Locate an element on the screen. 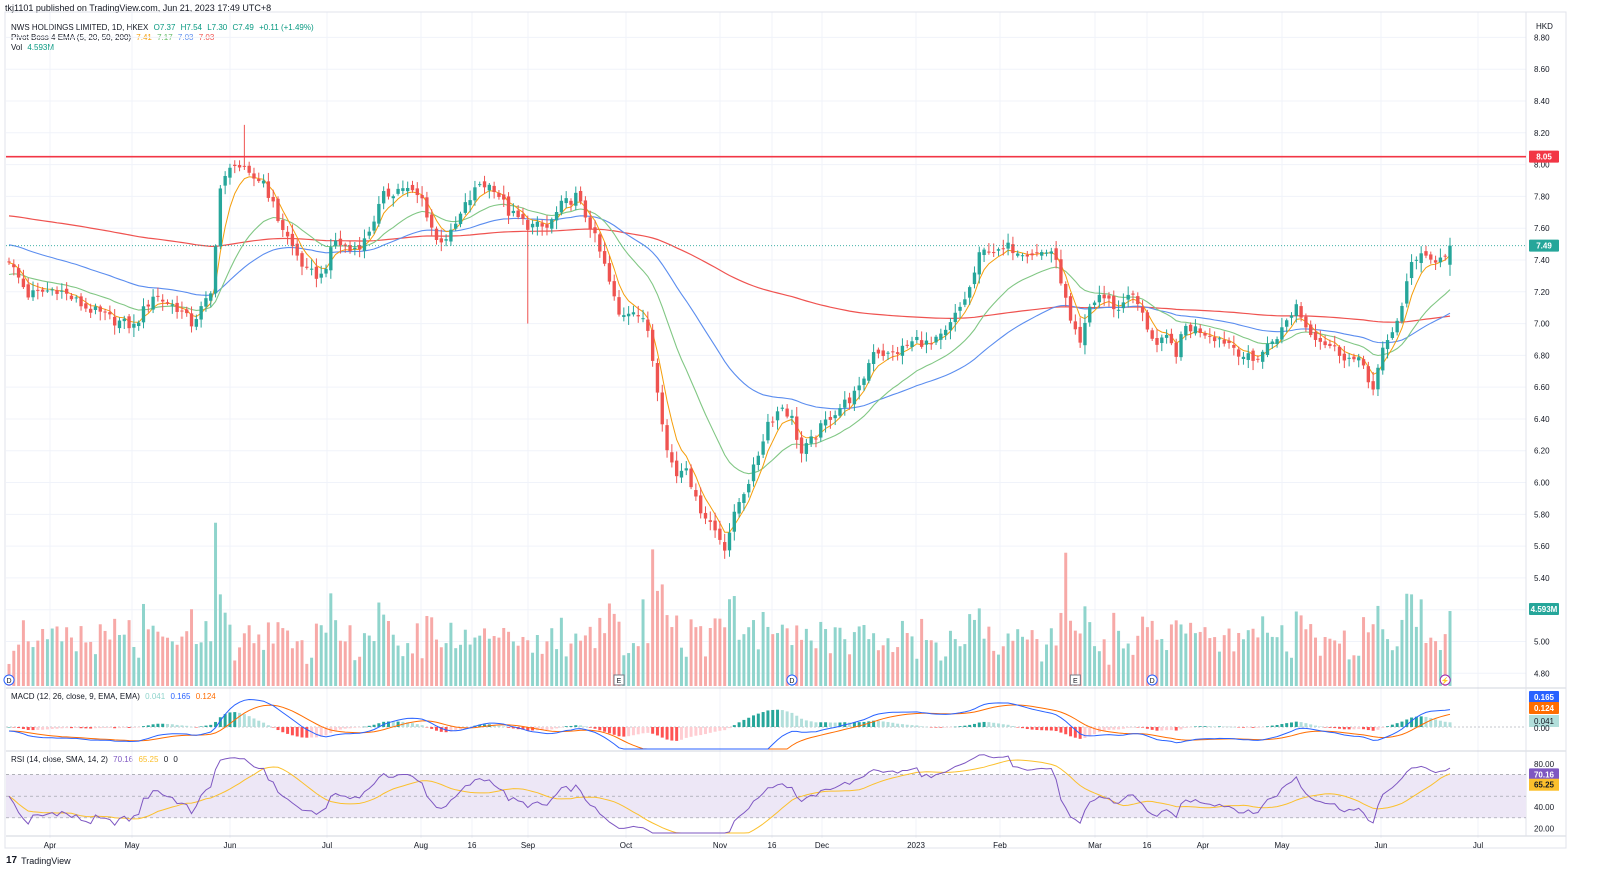 Image resolution: width=1600 pixels, height=872 pixels. rsi-pane: 80.00 40.00 20.00 is located at coordinates (780, 794).